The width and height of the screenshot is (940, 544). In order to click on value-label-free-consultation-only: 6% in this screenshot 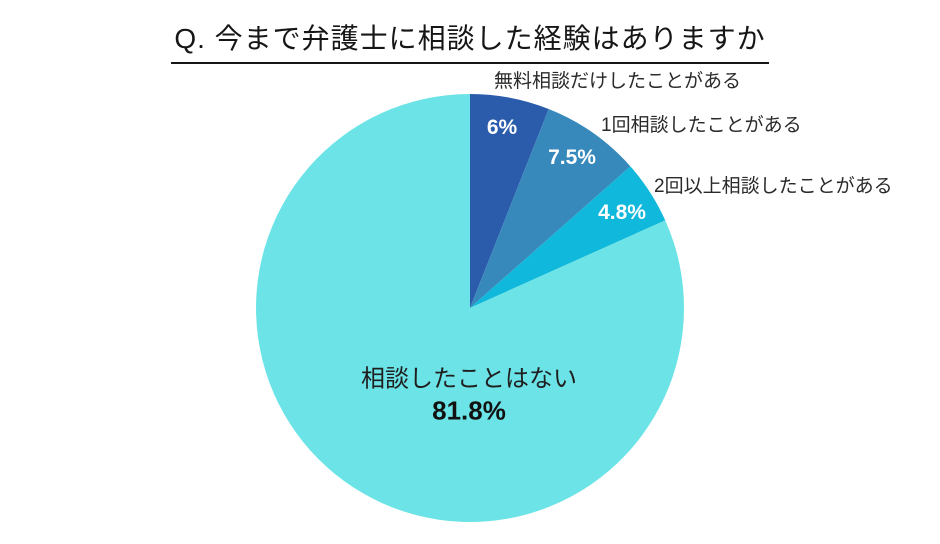, I will do `click(502, 127)`.